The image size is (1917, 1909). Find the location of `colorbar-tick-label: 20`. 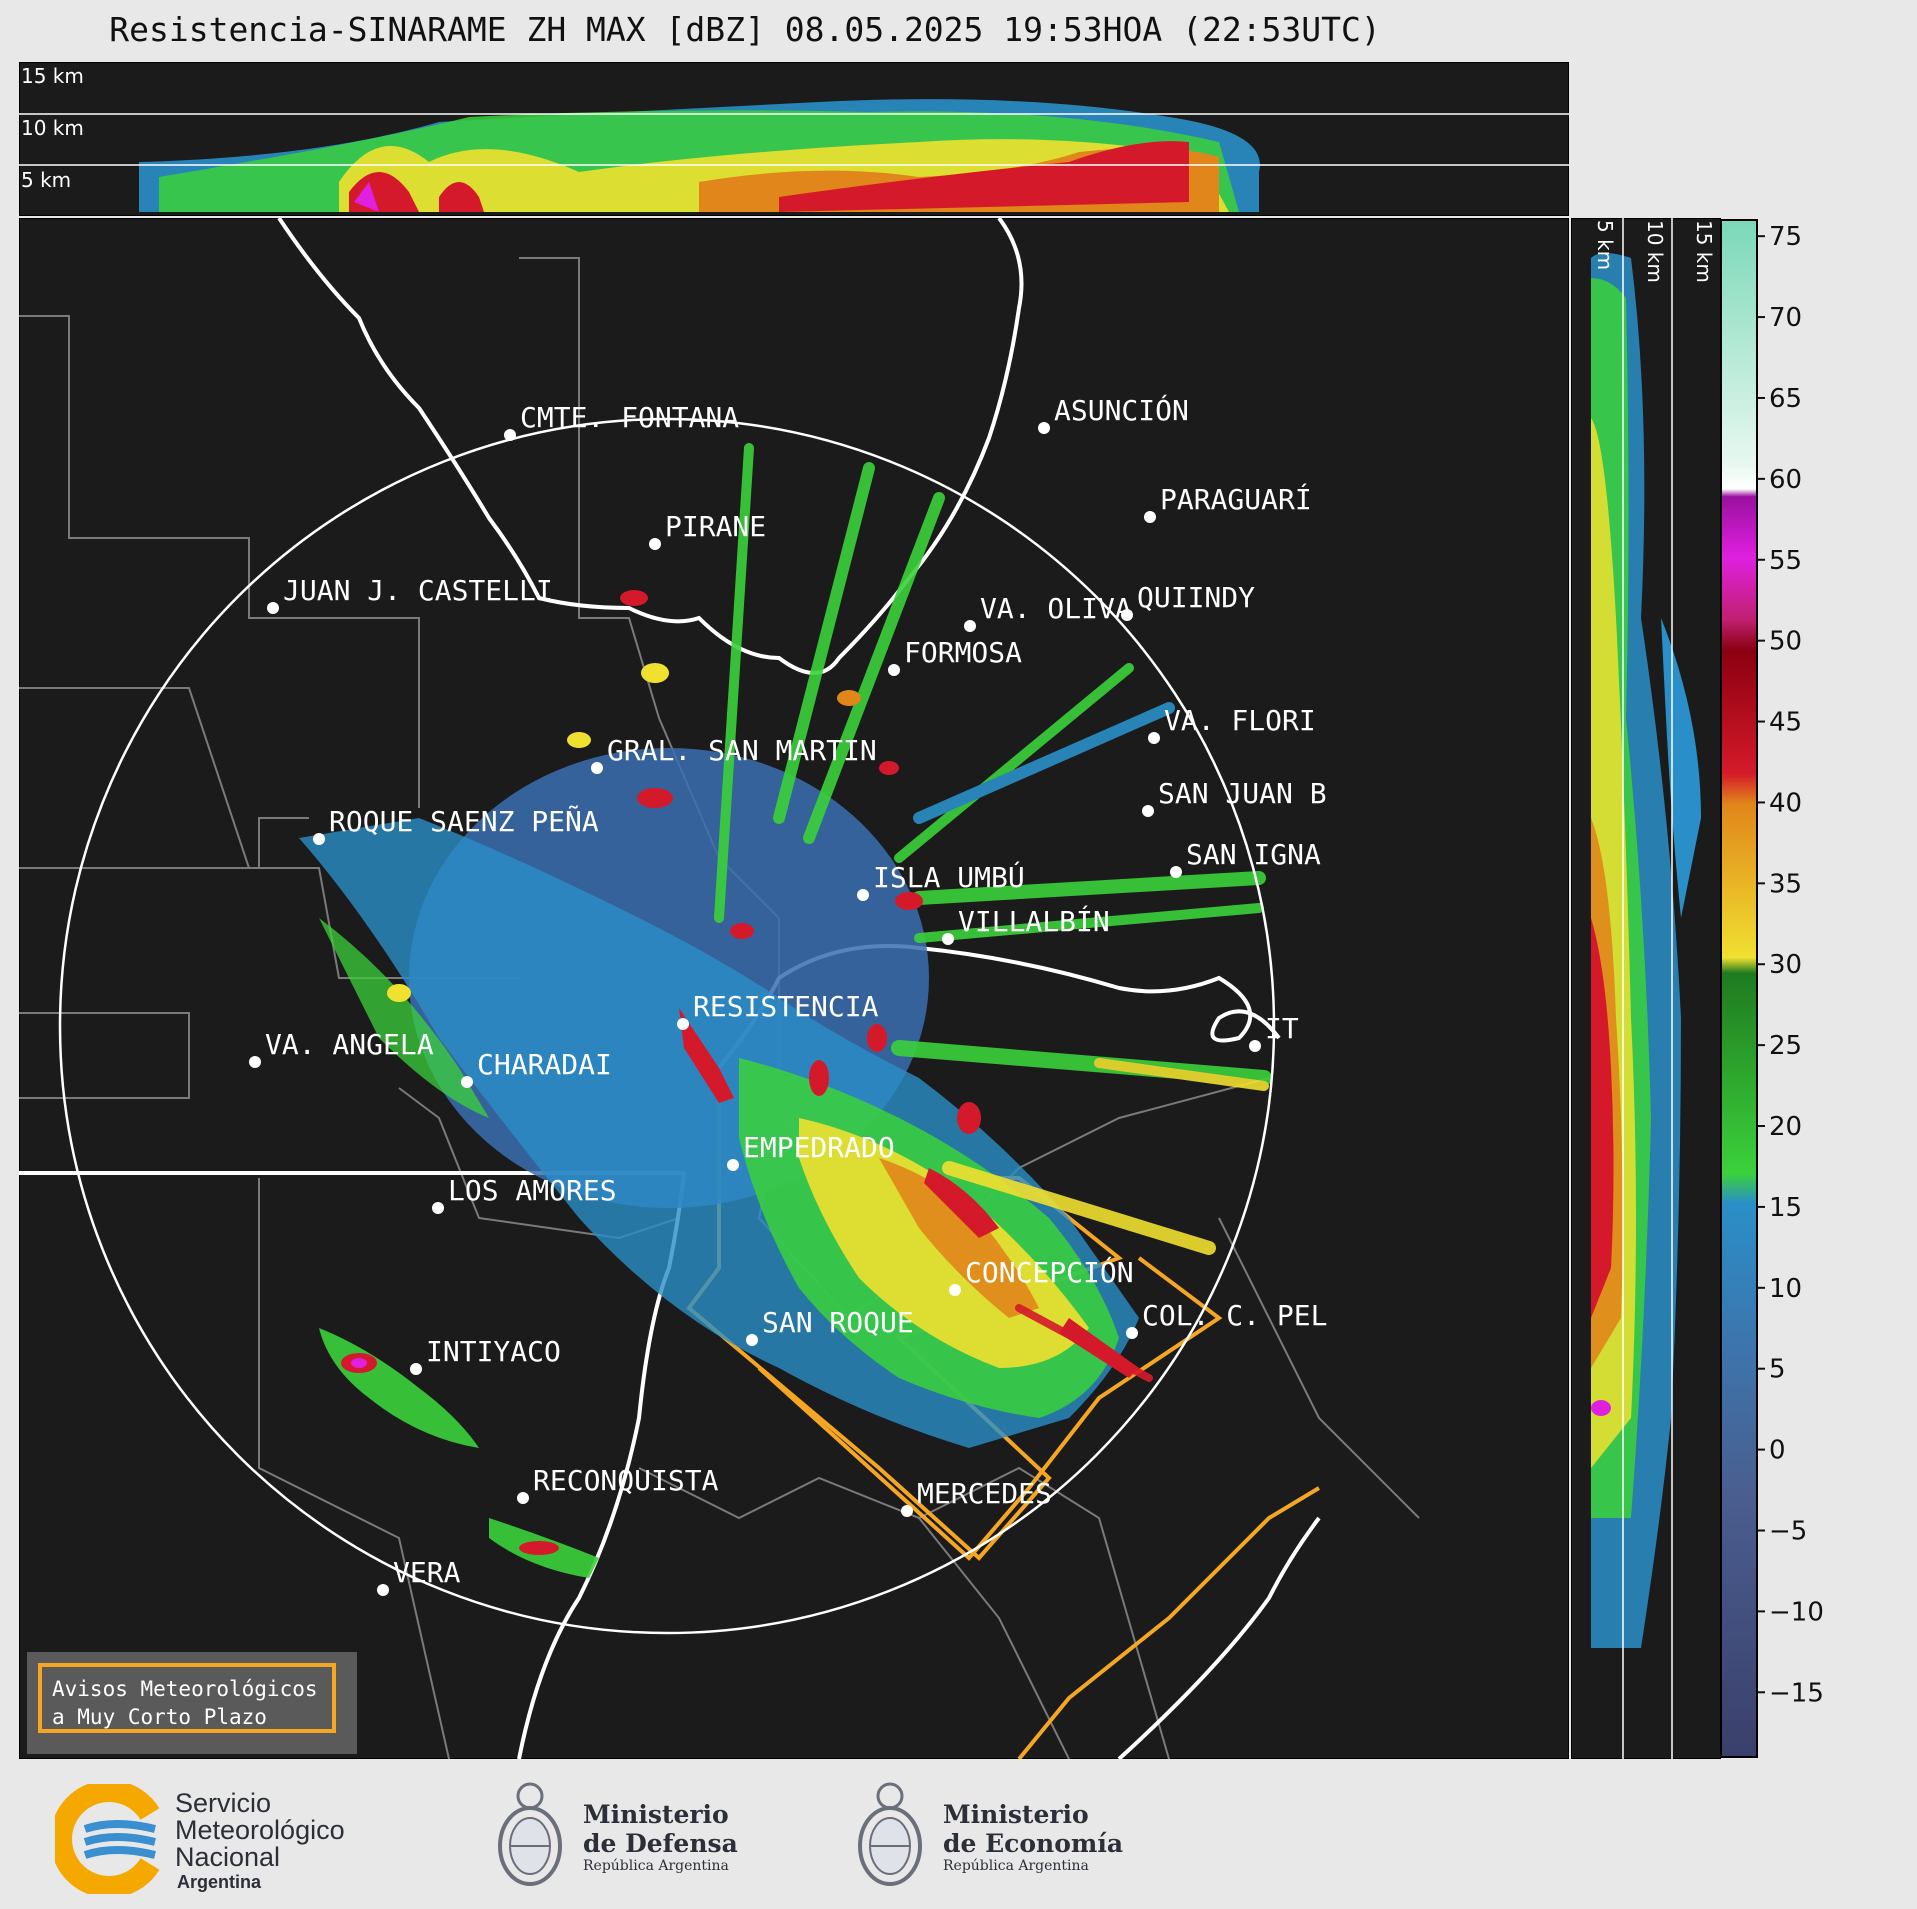

colorbar-tick-label: 20 is located at coordinates (1785, 1127).